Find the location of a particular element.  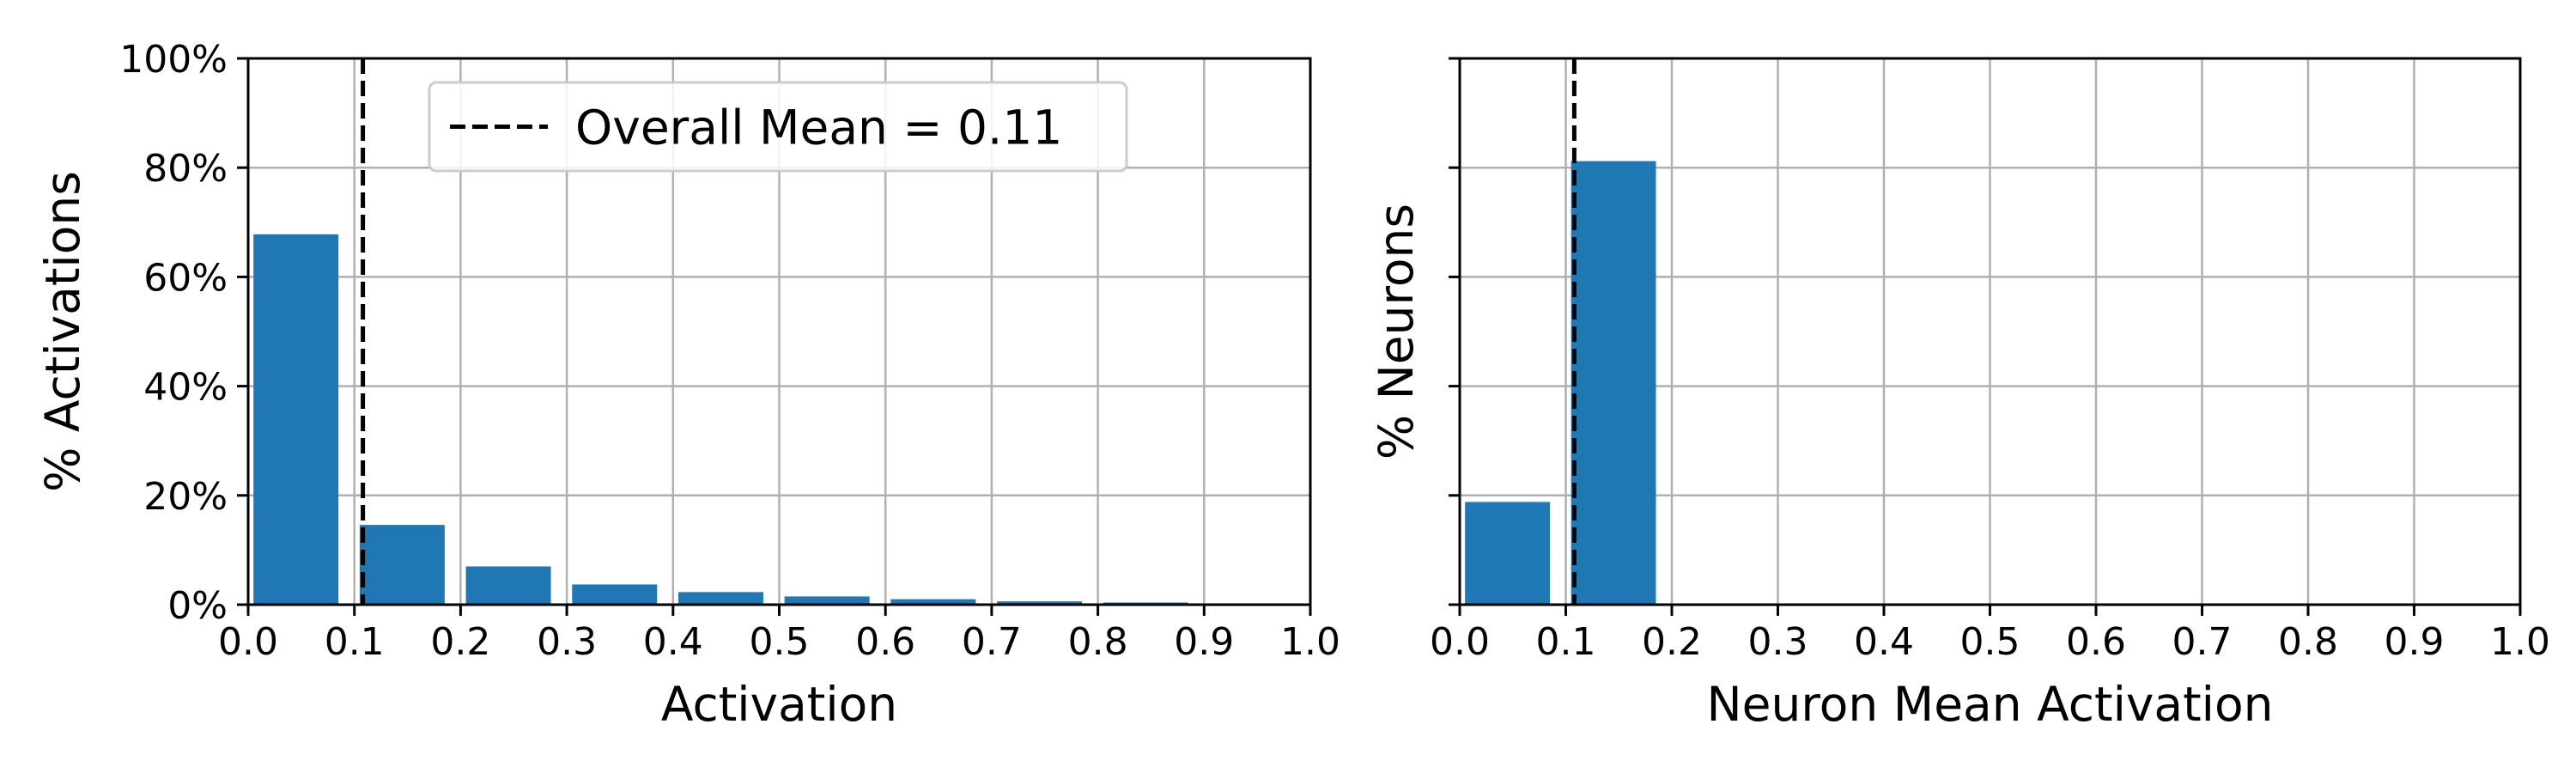

x-axis-label: Neuron Mean Activation is located at coordinates (1990, 704).